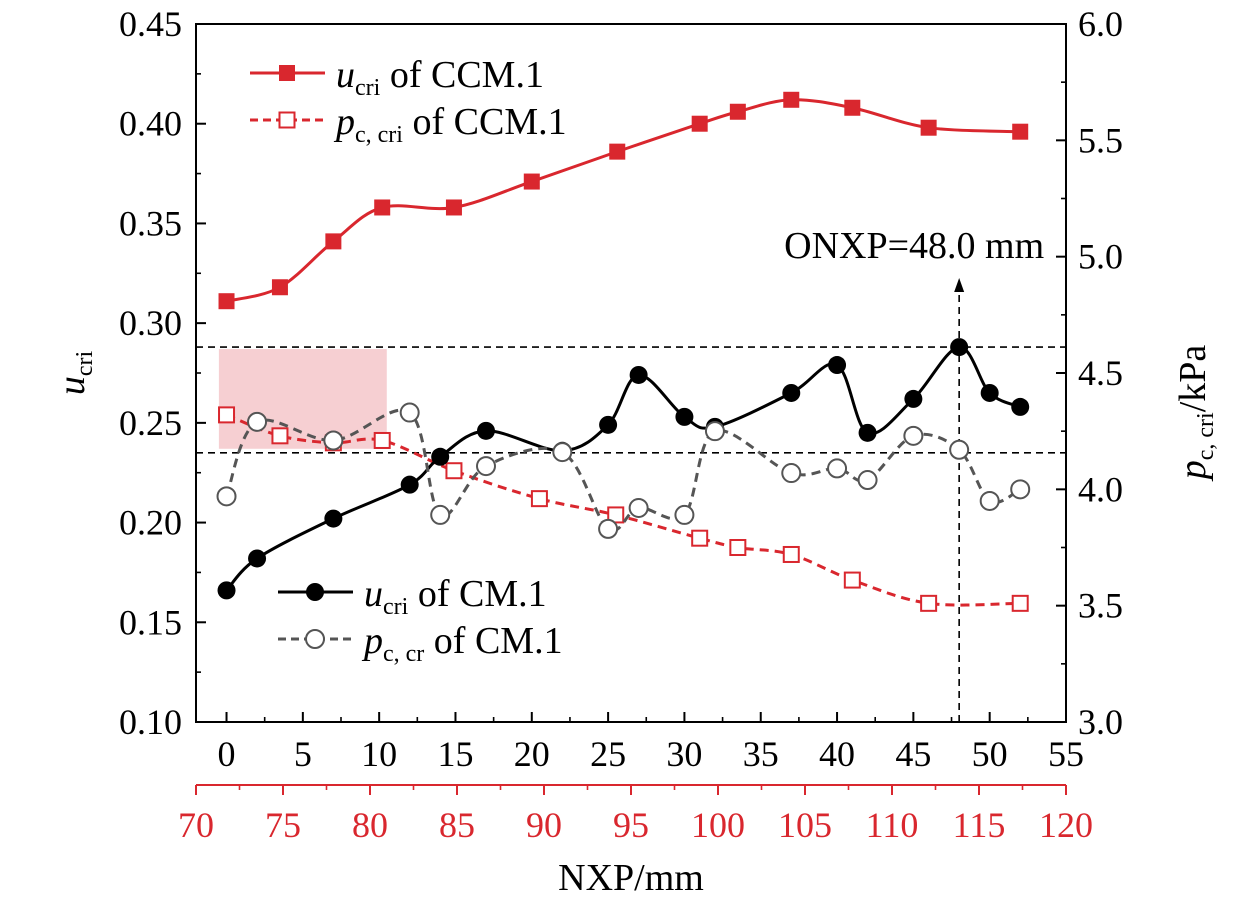 This screenshot has width=1259, height=905. Describe the element at coordinates (1100, 489) in the screenshot. I see `y-right-tick-label-2: 4.0` at that location.